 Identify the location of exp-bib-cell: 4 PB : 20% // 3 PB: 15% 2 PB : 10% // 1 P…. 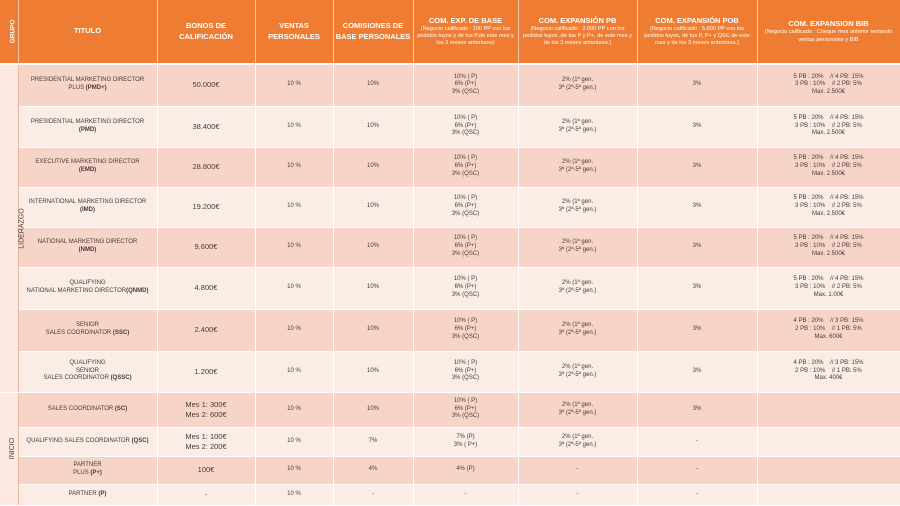
(828, 330).